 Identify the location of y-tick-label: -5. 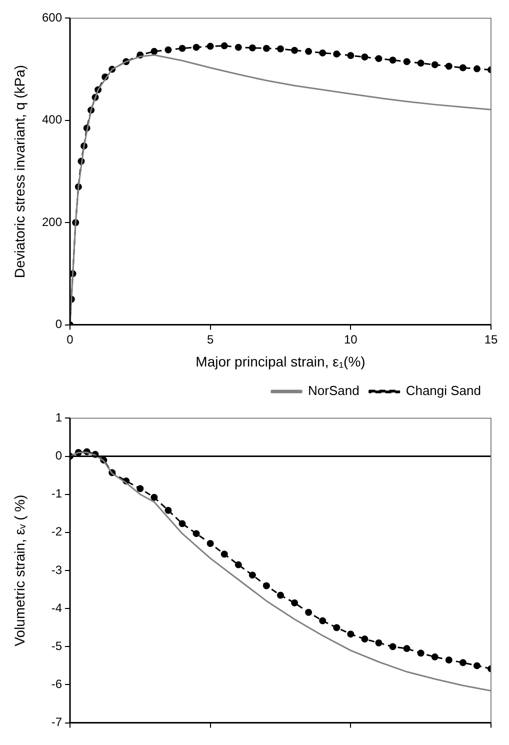
(56, 645).